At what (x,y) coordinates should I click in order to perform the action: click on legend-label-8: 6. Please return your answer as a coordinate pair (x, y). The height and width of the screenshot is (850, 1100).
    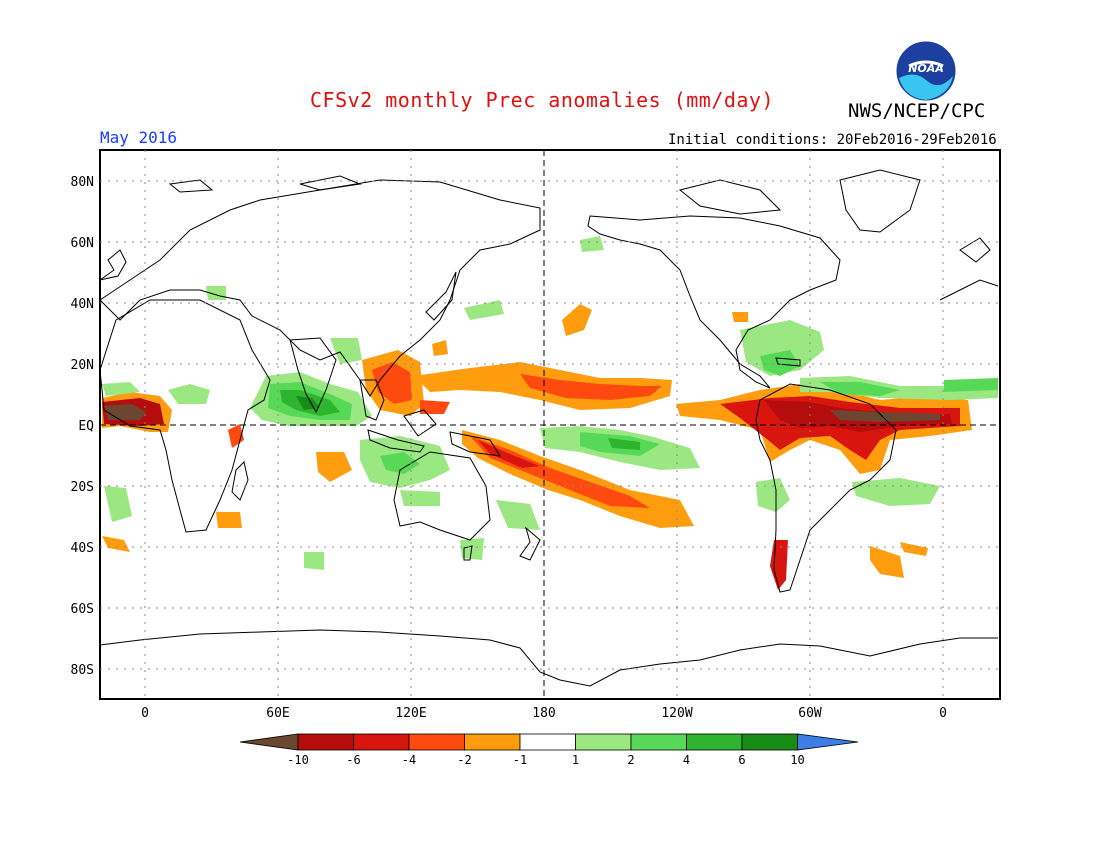
    Looking at the image, I should click on (741, 760).